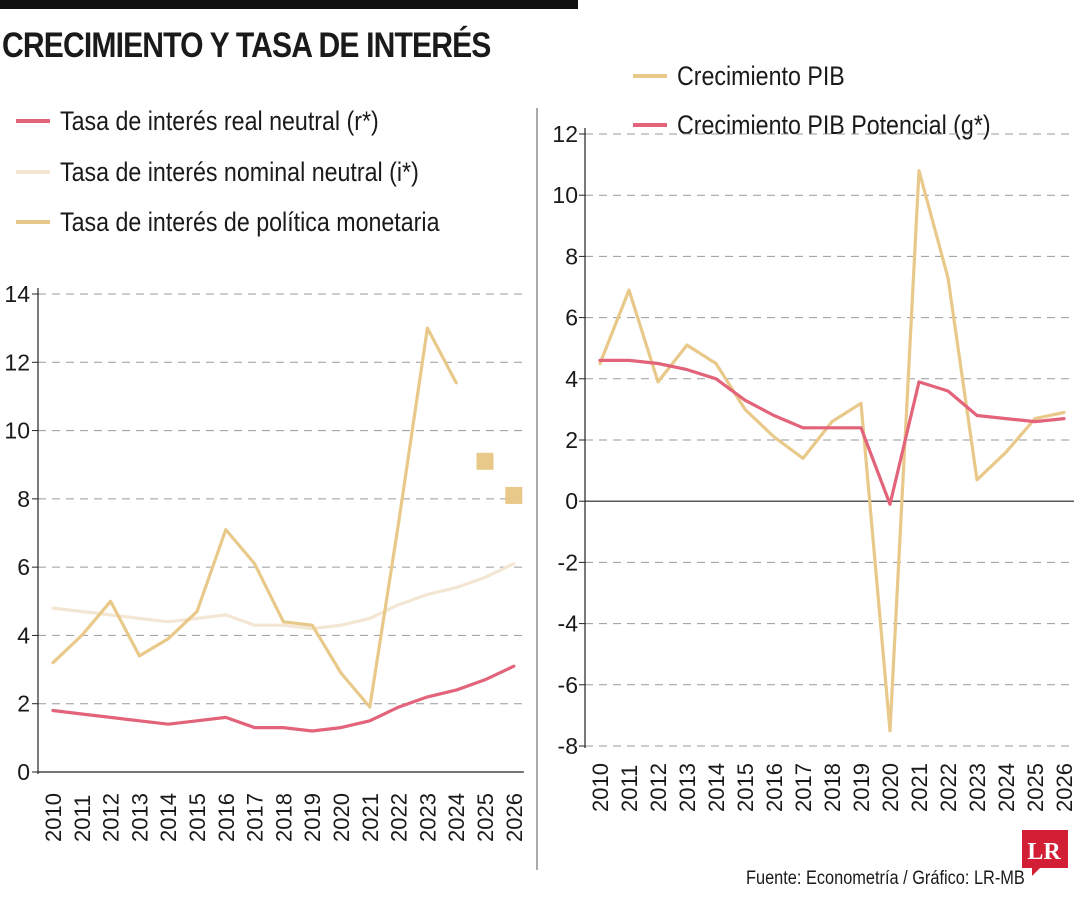 The height and width of the screenshot is (900, 1080). Describe the element at coordinates (17, 294) in the screenshot. I see `left-ytick-label-14: 14` at that location.